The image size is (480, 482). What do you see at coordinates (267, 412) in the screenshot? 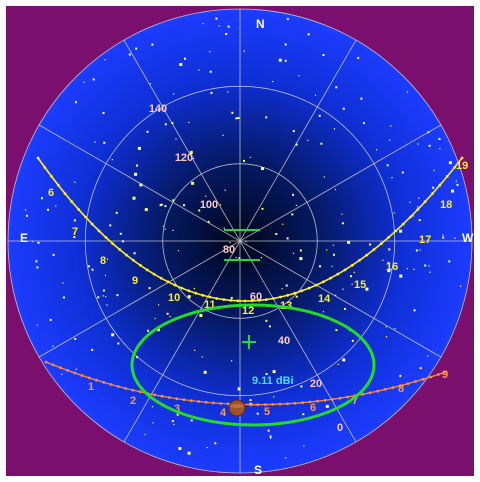
I see `lower-hour-5: 5` at bounding box center [267, 412].